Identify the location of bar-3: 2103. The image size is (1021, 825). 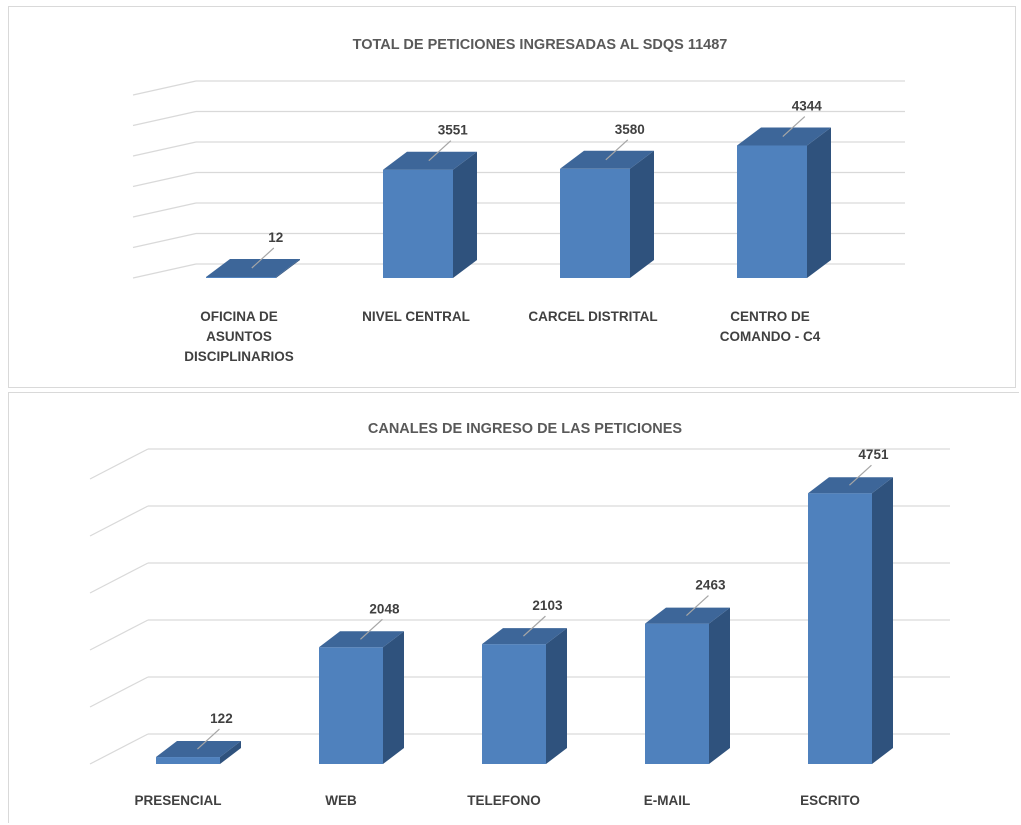
(524, 681).